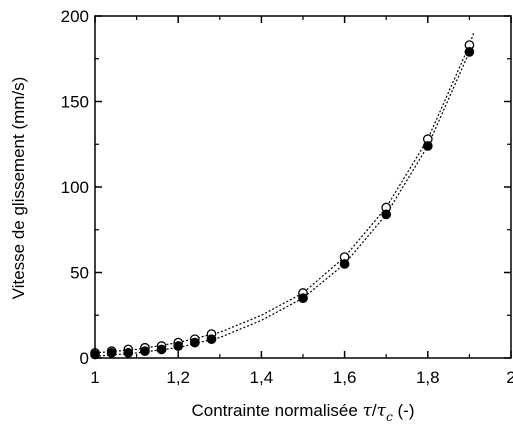 The height and width of the screenshot is (427, 513). I want to click on y-axis-title: Vitesse de glissement (mm/s), so click(18, 188).